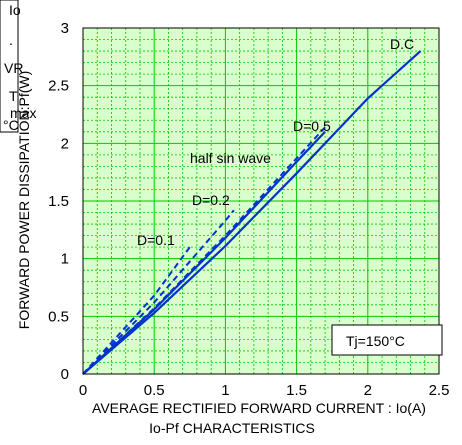  Describe the element at coordinates (156, 240) in the screenshot. I see `label-d-0-1: D=0.1` at that location.